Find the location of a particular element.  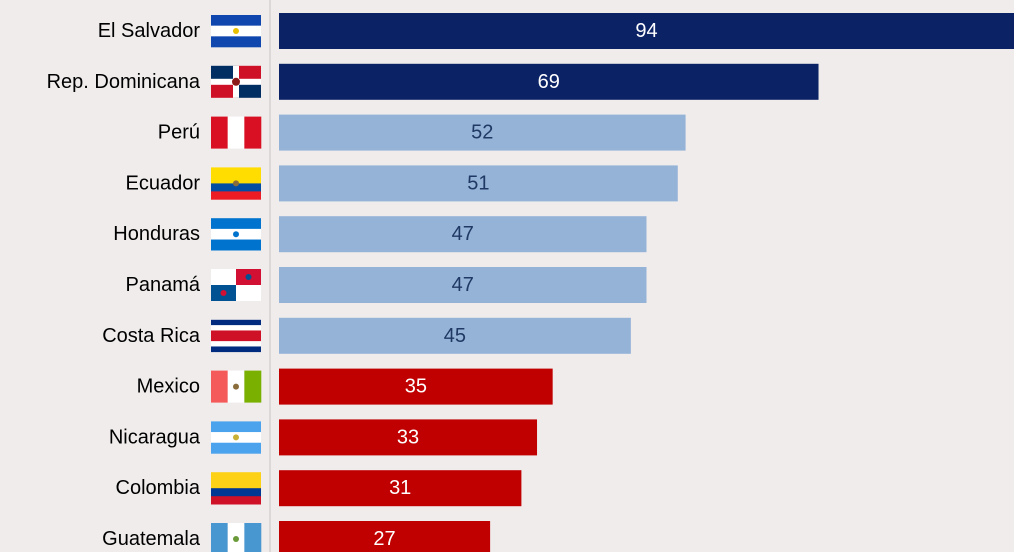

value-label: 35 is located at coordinates (416, 387).